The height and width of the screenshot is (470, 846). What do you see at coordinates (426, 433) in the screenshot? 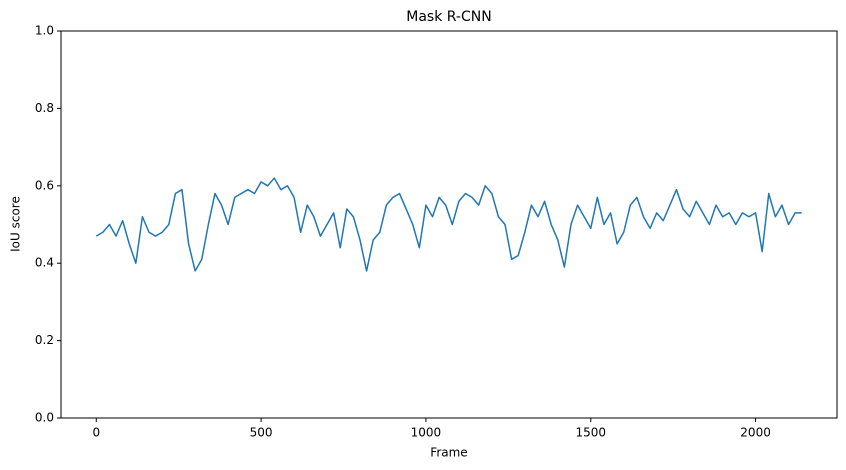
I see `x-tick-label: 1000` at bounding box center [426, 433].